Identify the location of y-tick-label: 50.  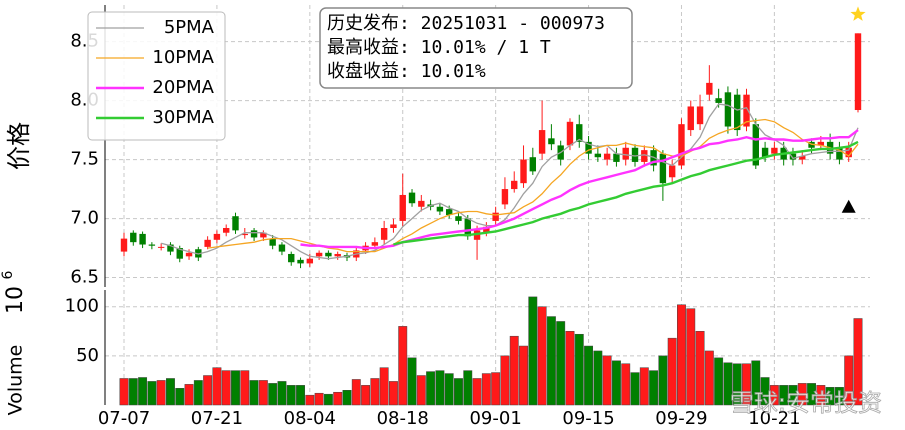
(87, 355).